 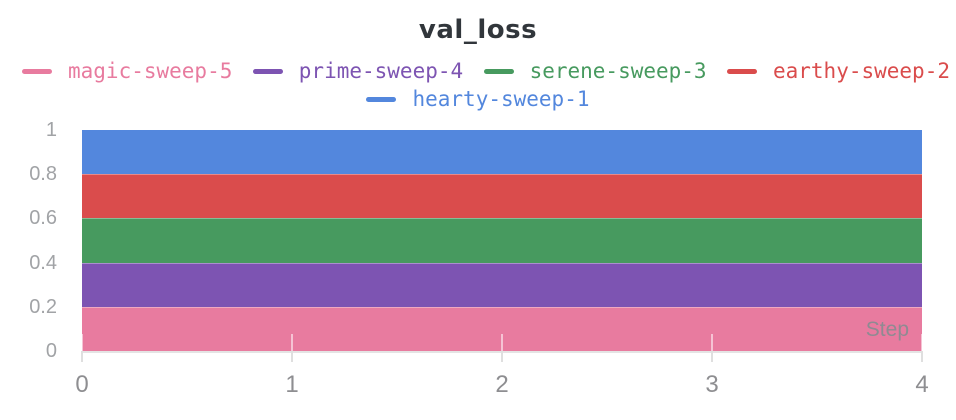 What do you see at coordinates (82, 384) in the screenshot?
I see `x-tick-label-0: 0` at bounding box center [82, 384].